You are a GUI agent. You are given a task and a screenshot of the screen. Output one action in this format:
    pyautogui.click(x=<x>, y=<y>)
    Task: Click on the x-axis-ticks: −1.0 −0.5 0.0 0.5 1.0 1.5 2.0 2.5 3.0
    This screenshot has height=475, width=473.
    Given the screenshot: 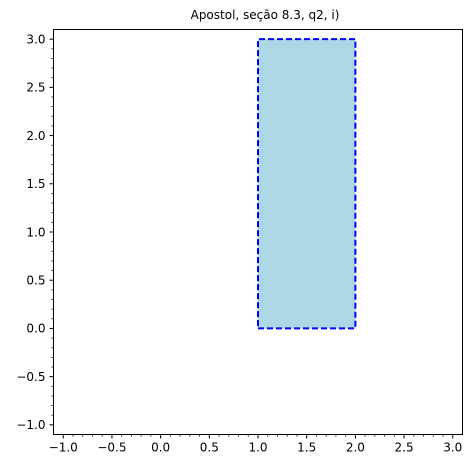 What is the action you would take?
    pyautogui.click(x=255, y=444)
    